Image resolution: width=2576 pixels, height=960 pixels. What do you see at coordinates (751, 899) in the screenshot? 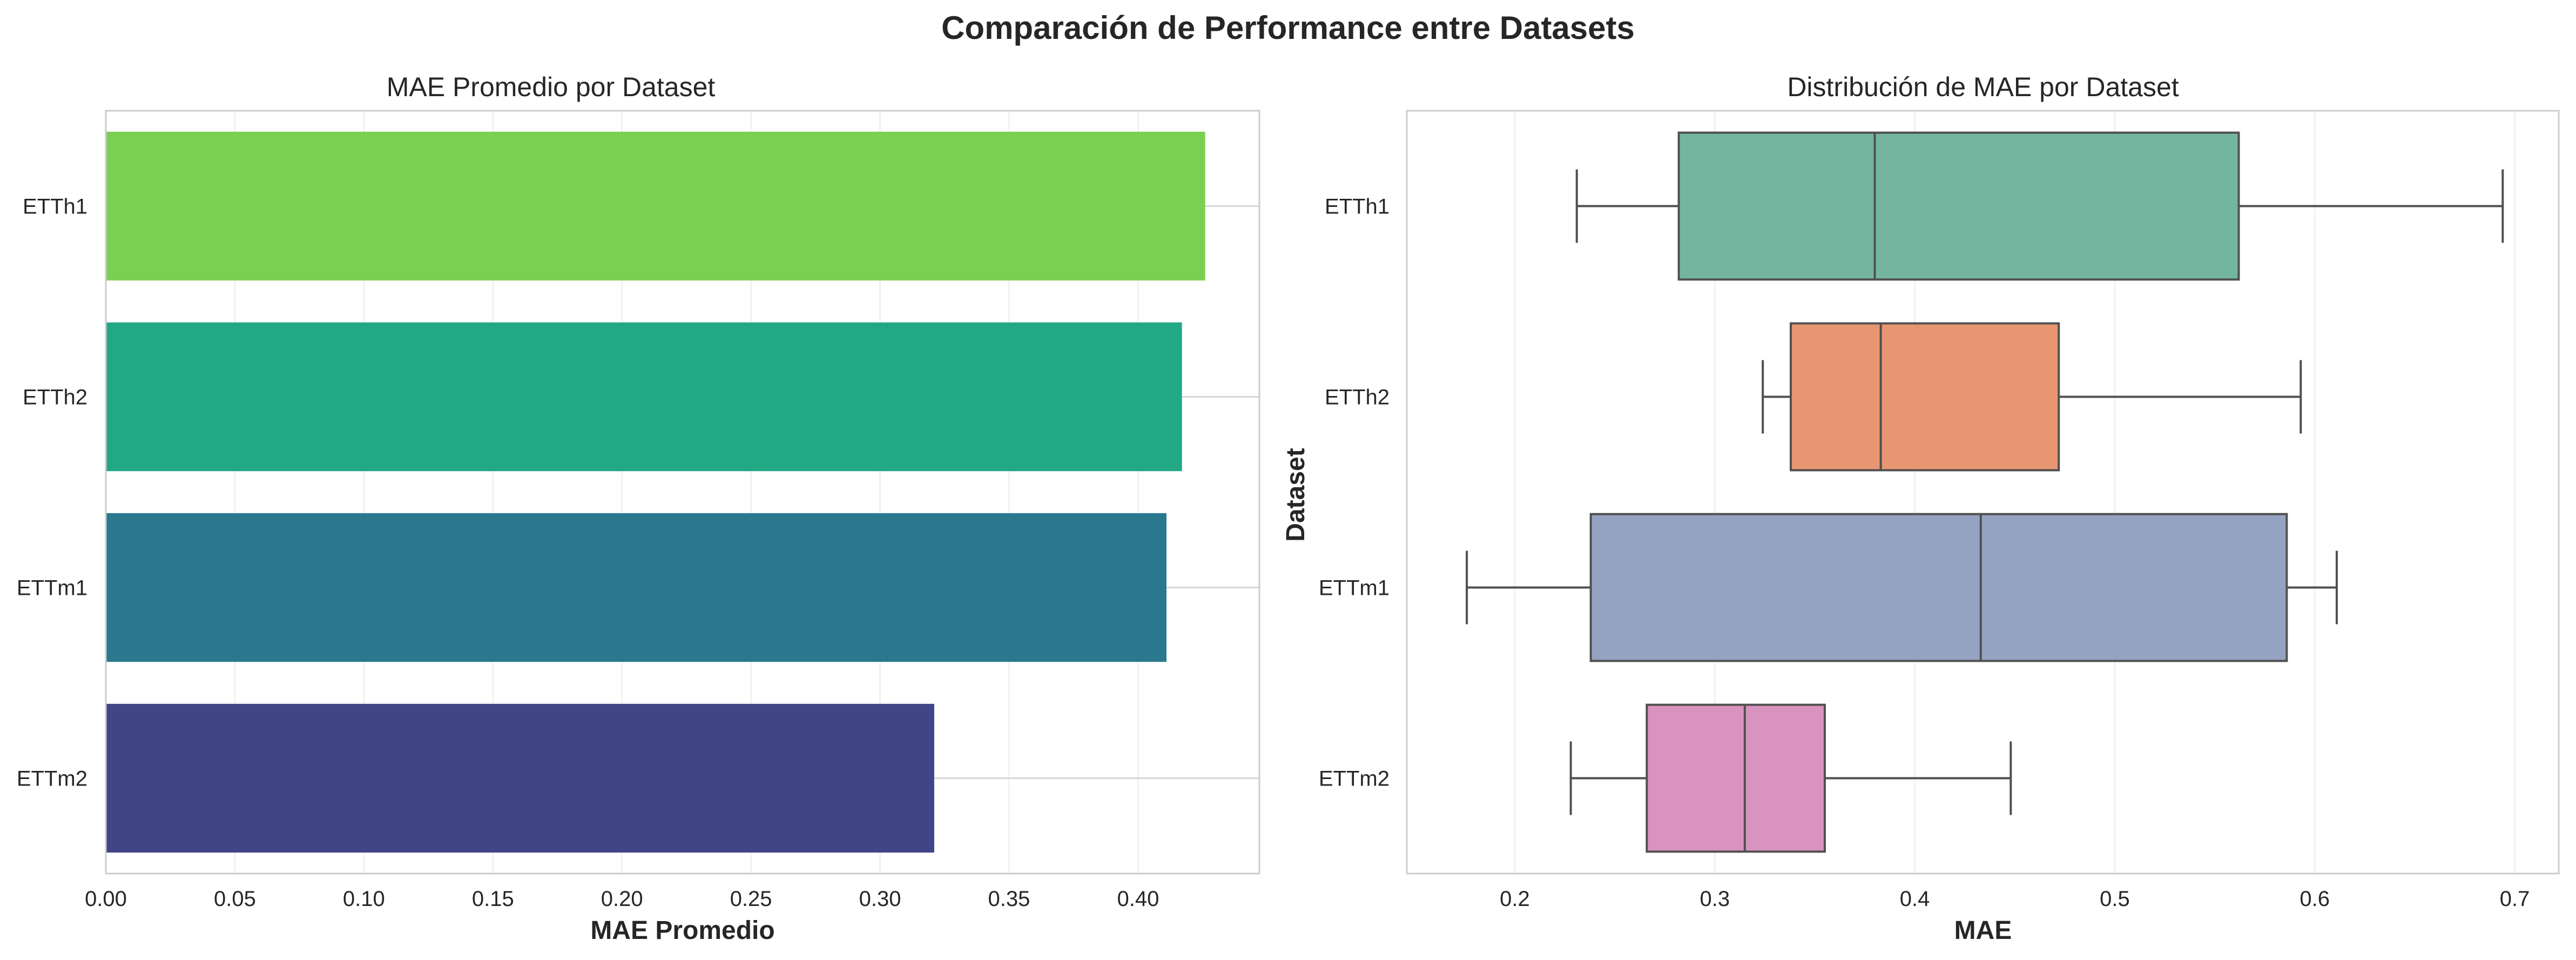
I see `bar-x-tick-label: 0.25` at bounding box center [751, 899].